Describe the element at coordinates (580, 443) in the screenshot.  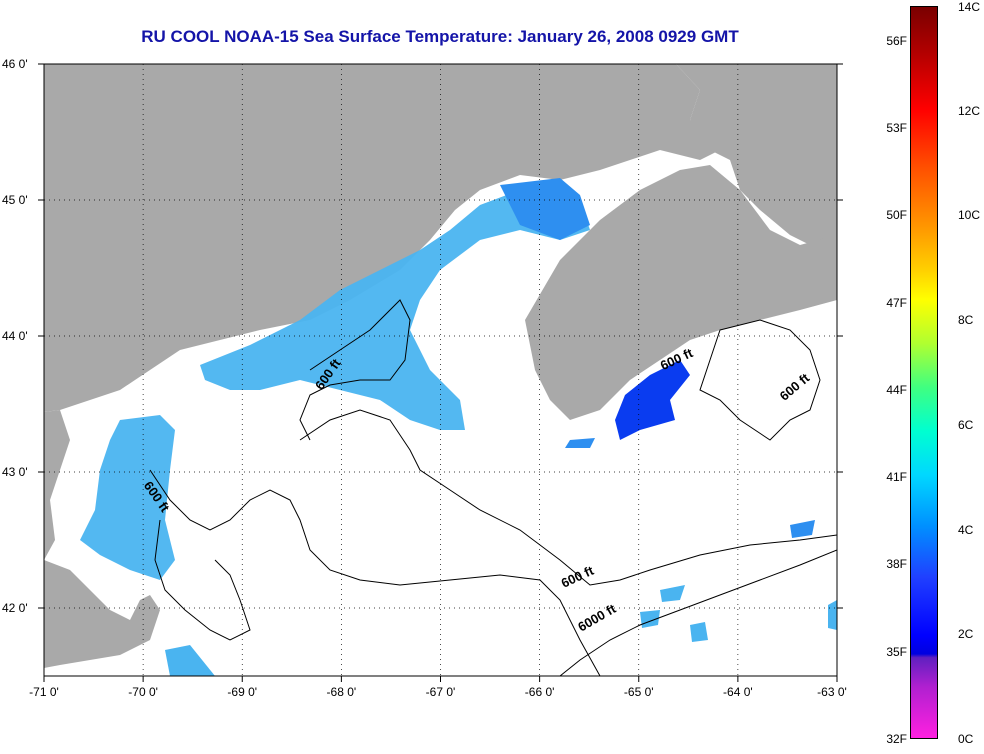
I see `sst-patch-small-east` at that location.